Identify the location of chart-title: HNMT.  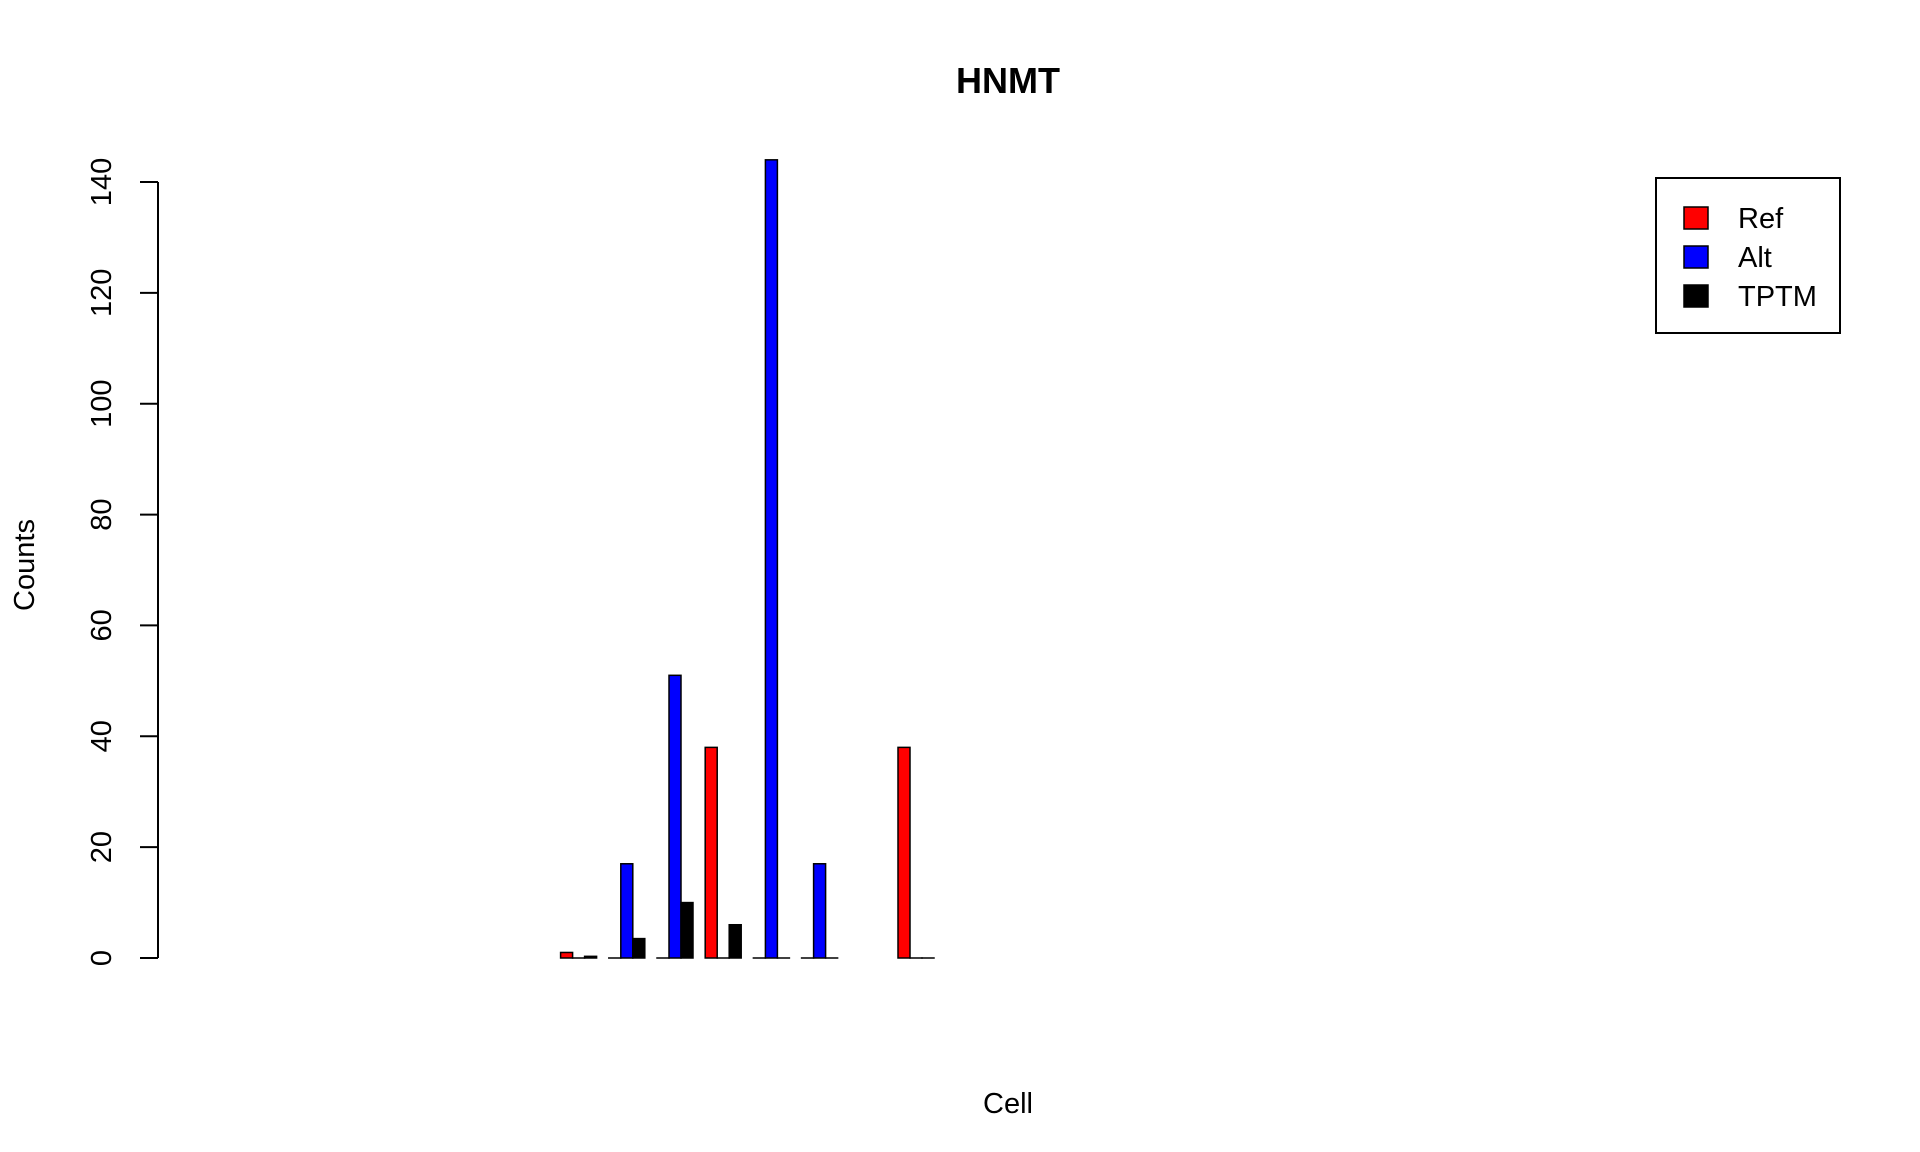
(1008, 80).